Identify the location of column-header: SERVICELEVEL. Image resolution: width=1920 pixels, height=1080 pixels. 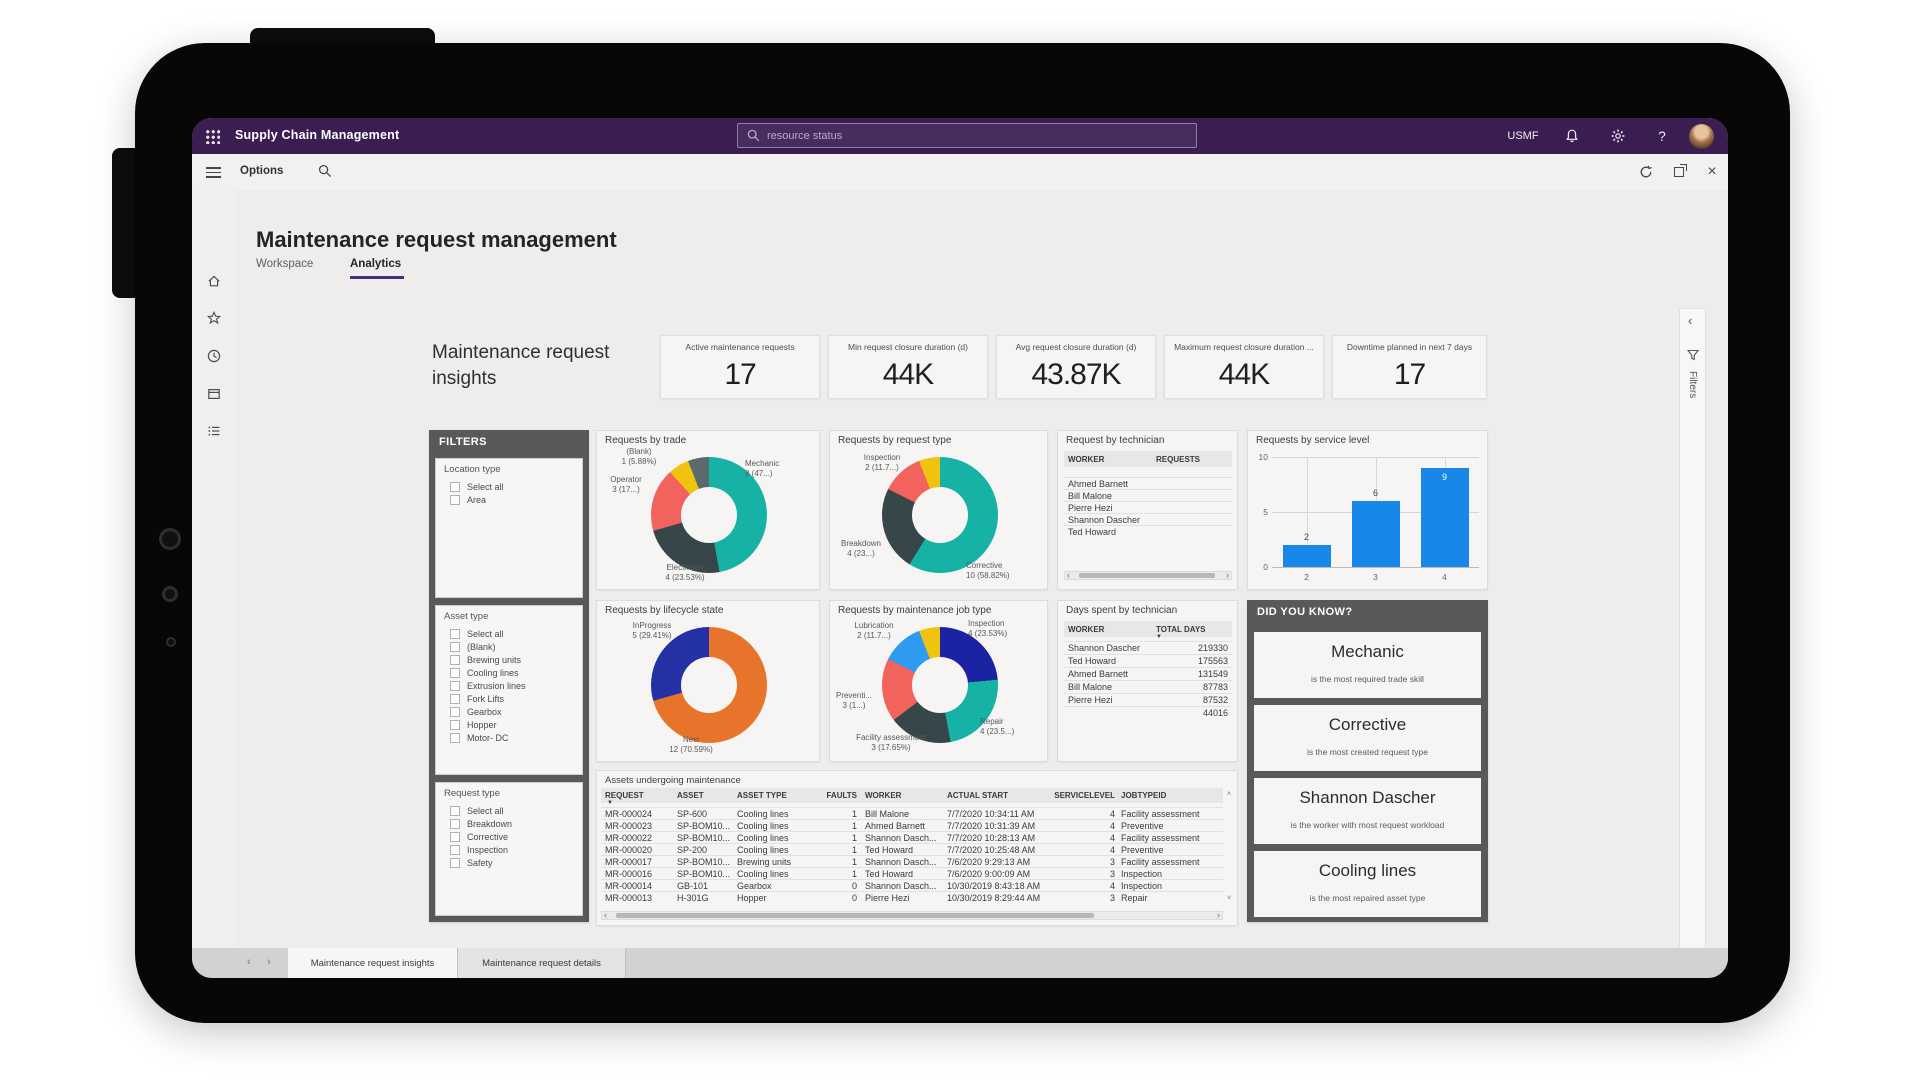
(1084, 795).